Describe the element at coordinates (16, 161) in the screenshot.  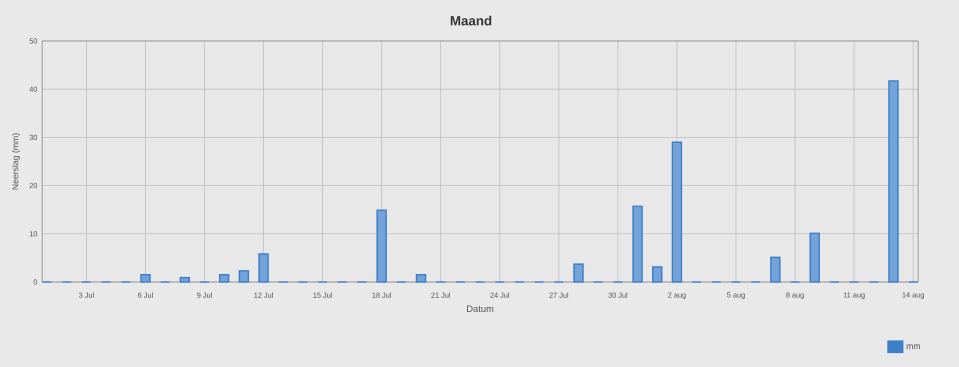
I see `y-axis-title: Neerslag (mm)` at that location.